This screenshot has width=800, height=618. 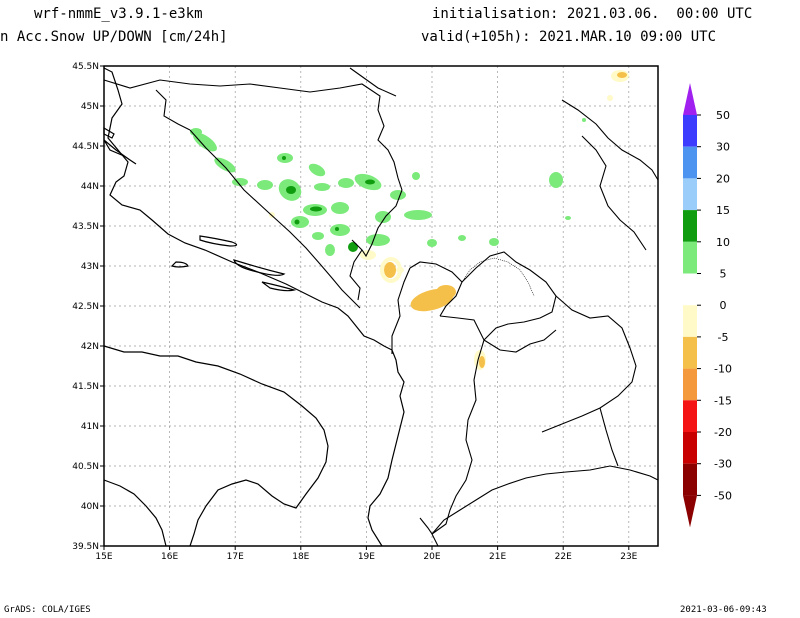 I want to click on lon-tick-label: 21E, so click(x=497, y=557).